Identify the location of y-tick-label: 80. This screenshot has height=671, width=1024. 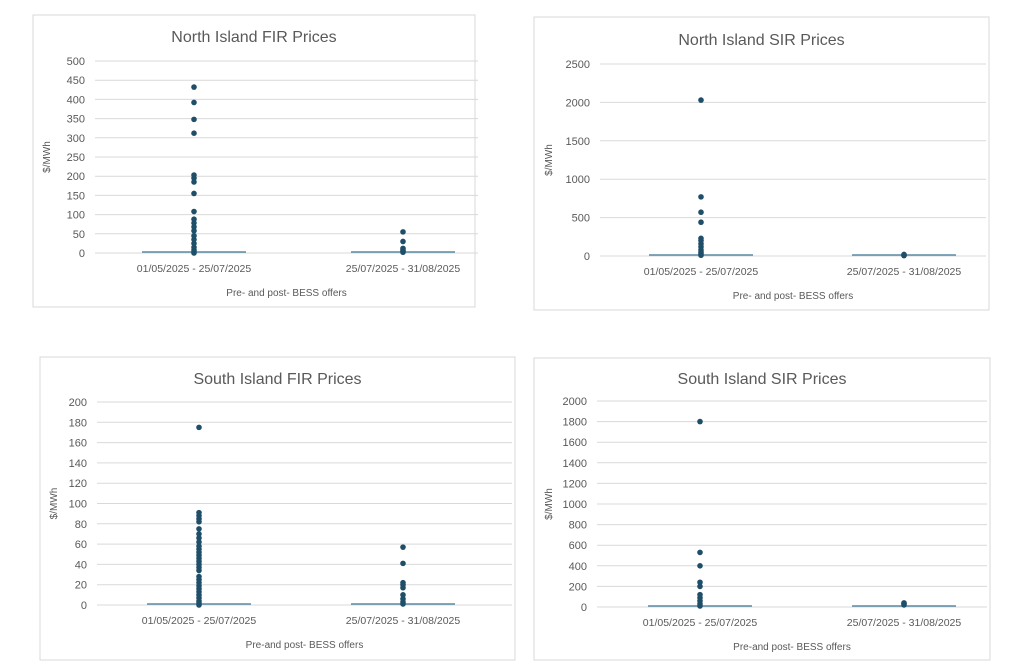
(81, 525).